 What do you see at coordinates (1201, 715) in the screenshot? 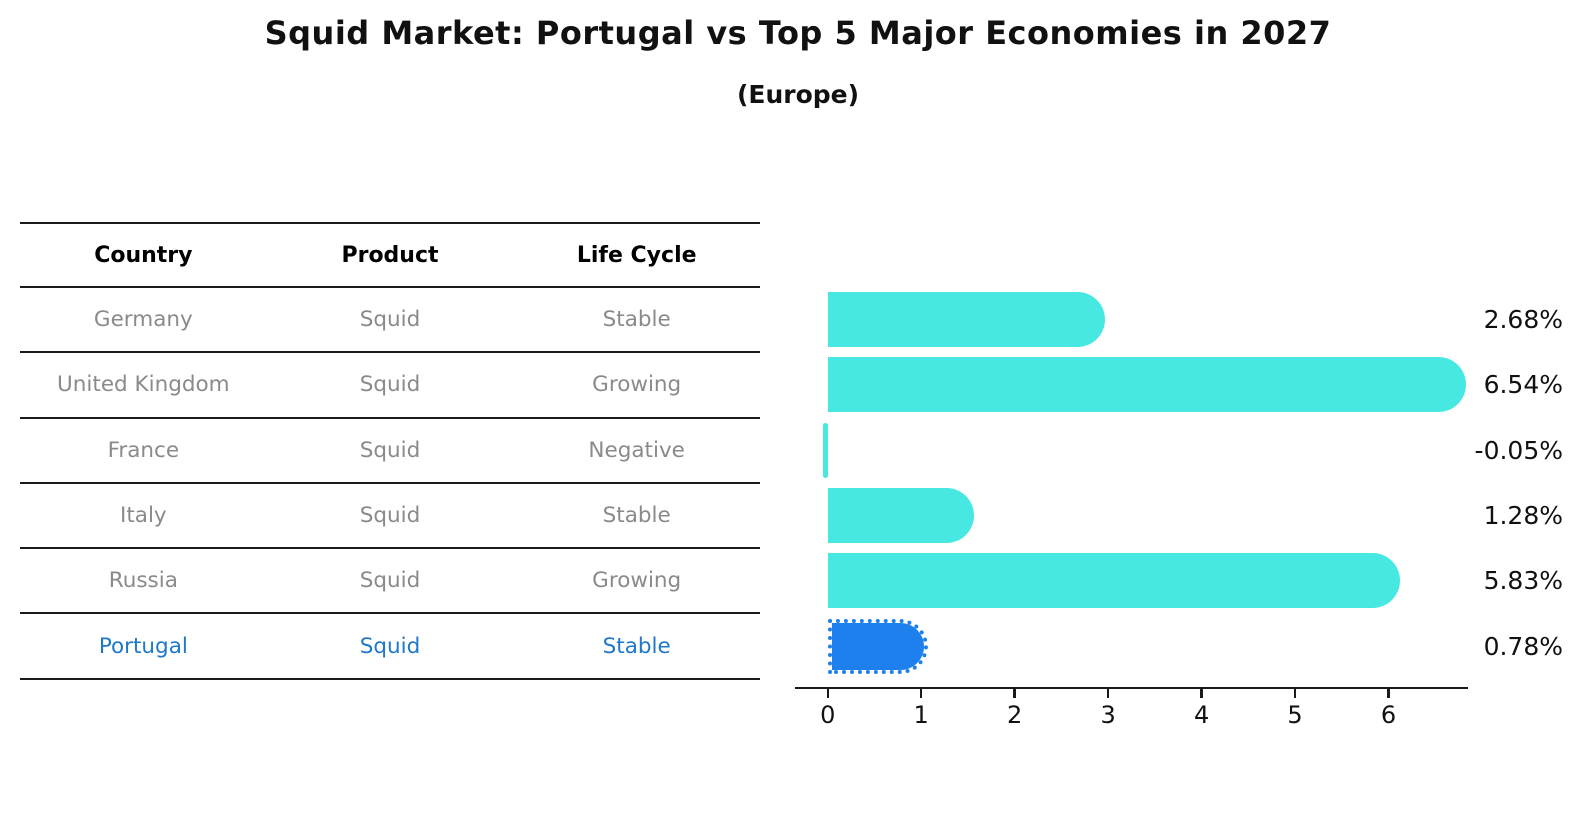
I see `x-axis-tick-label: 4` at bounding box center [1201, 715].